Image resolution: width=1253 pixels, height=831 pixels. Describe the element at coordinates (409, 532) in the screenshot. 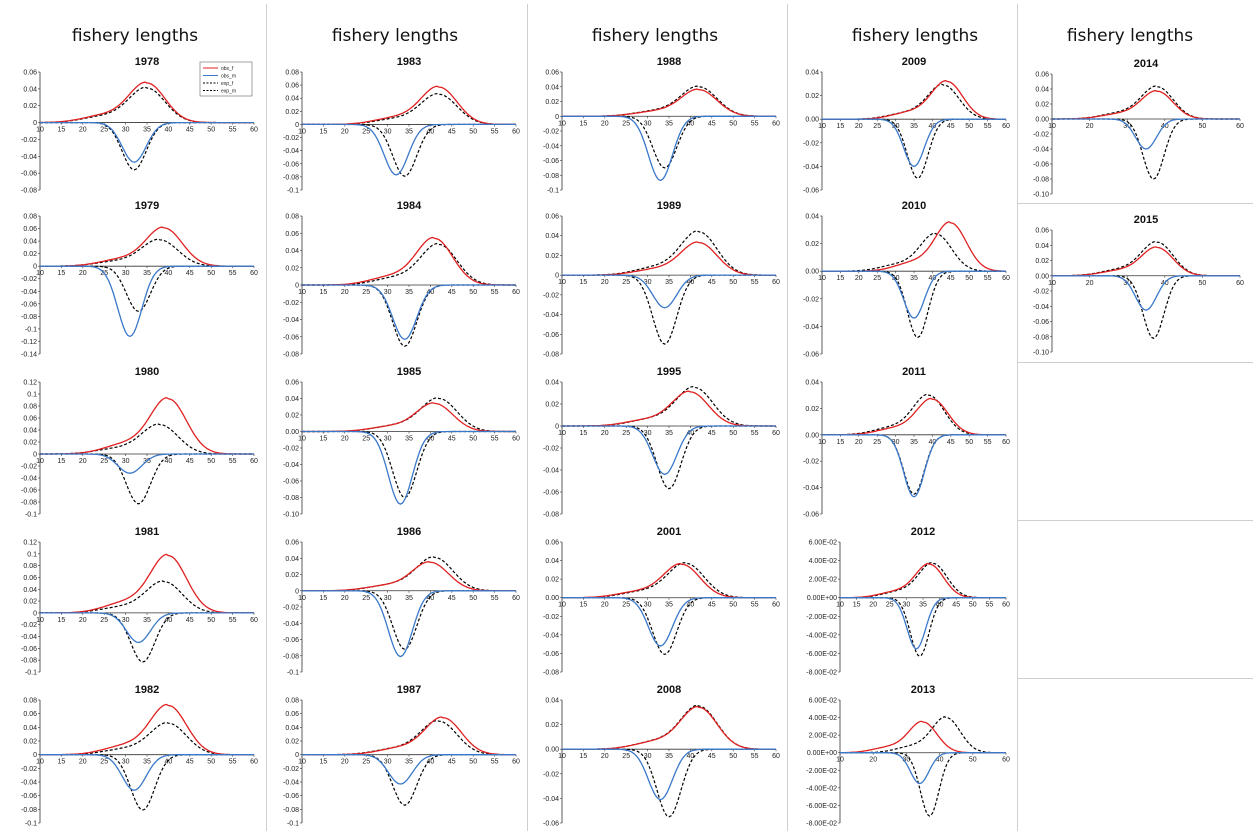

I see `chart-title: 1986` at that location.